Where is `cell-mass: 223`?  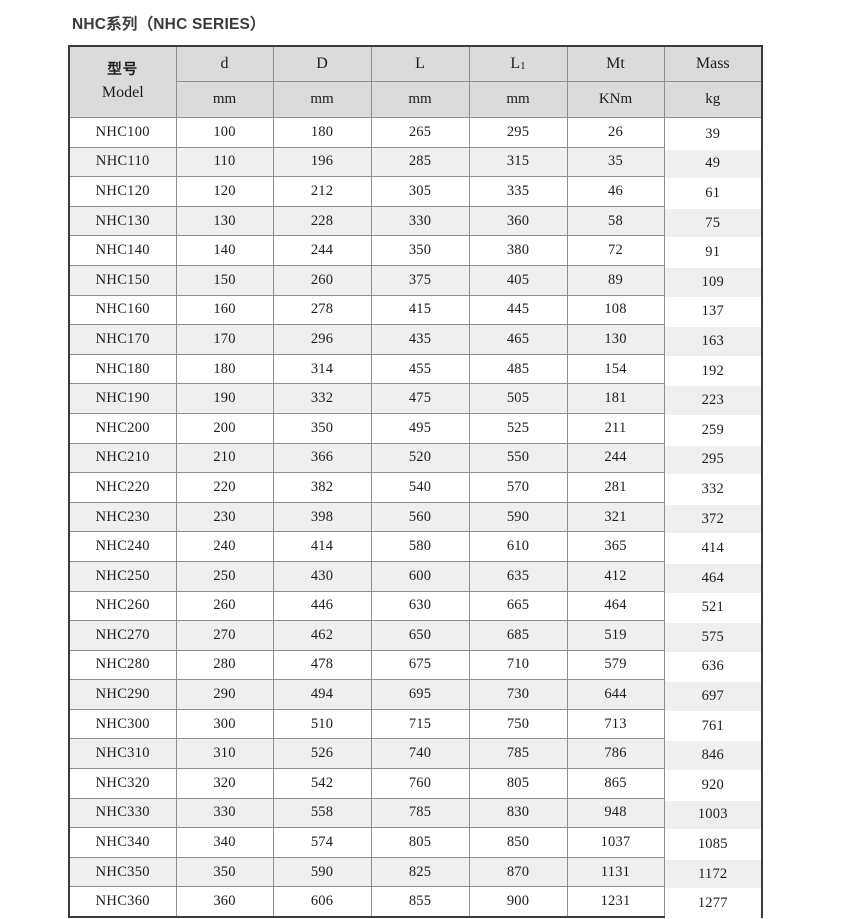 cell-mass: 223 is located at coordinates (713, 400).